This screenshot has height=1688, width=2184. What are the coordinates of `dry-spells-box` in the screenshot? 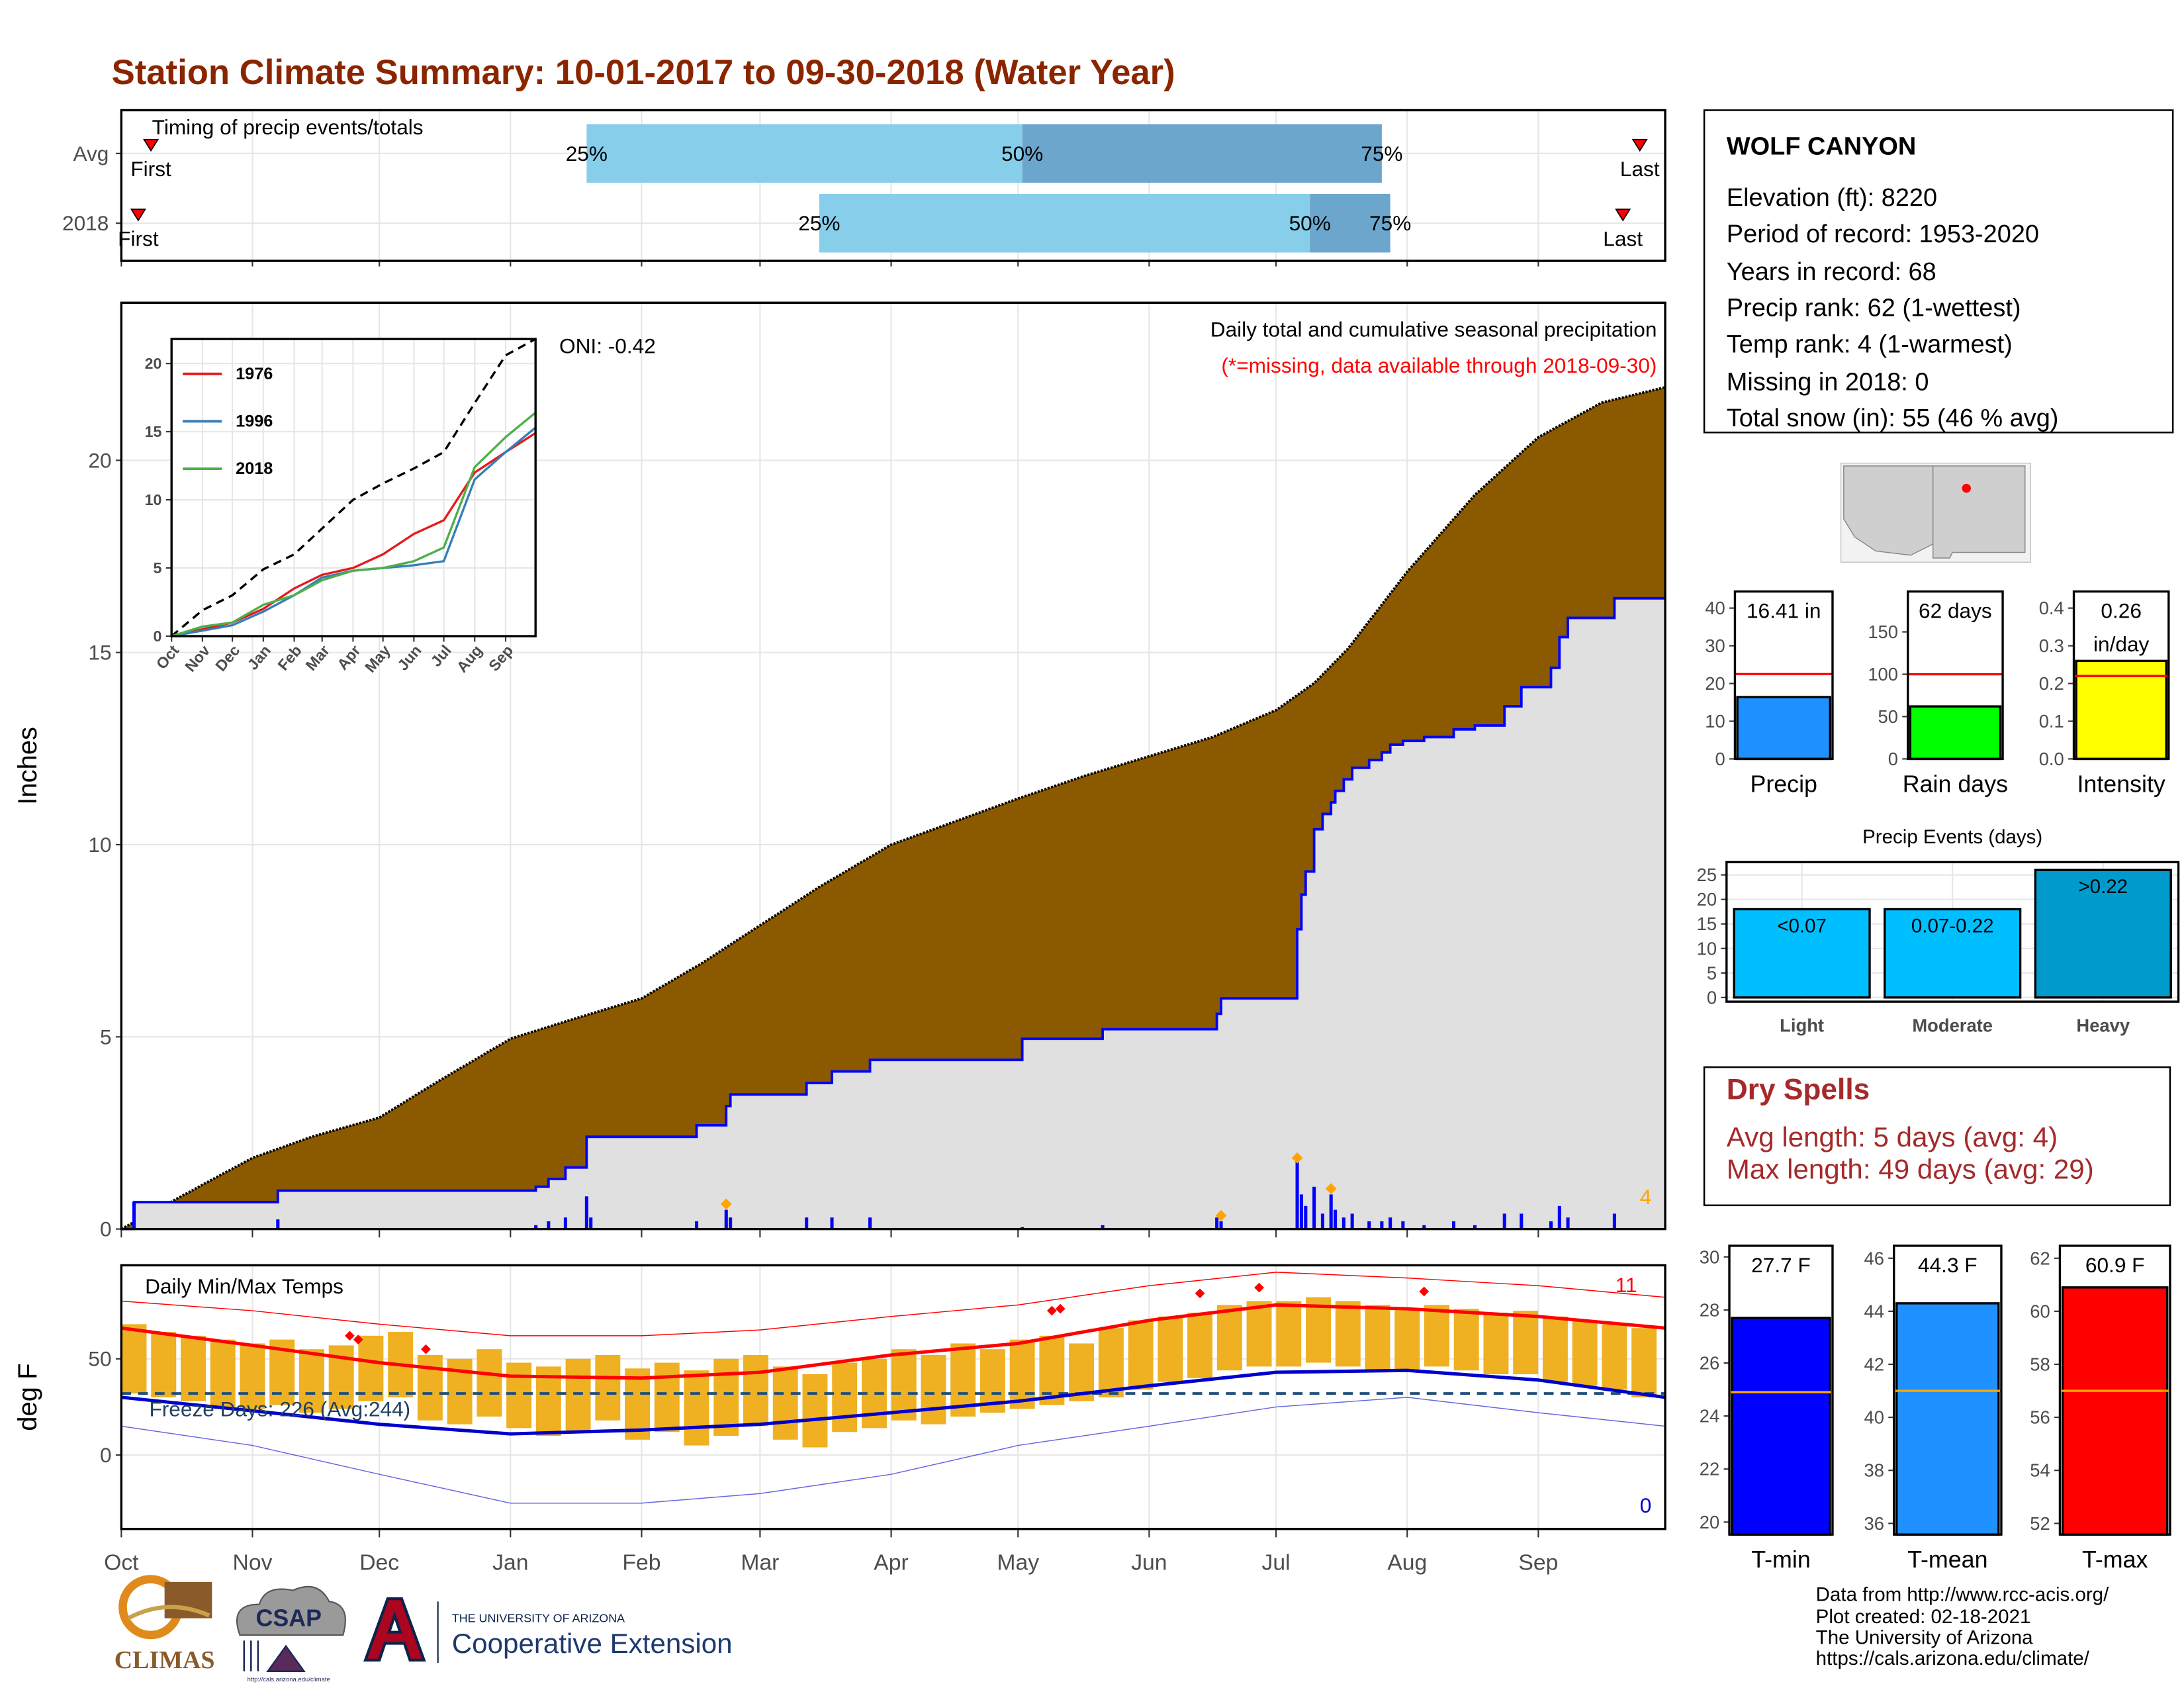 It's located at (1937, 1136).